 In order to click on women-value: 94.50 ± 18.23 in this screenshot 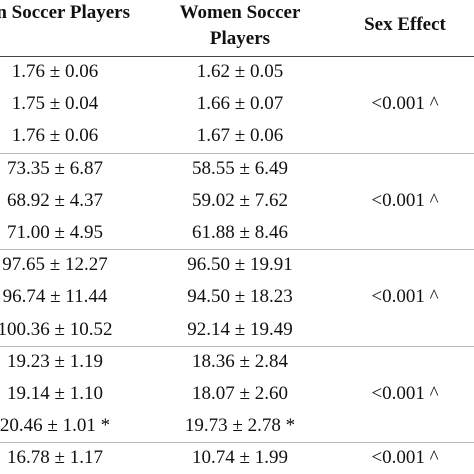, I will do `click(240, 297)`.